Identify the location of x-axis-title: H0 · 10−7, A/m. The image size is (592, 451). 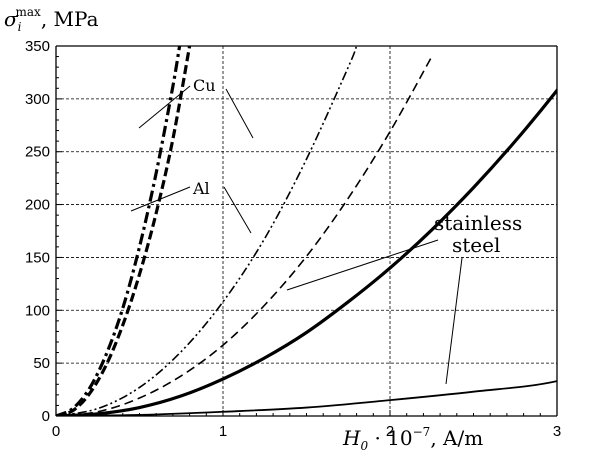
(412, 438).